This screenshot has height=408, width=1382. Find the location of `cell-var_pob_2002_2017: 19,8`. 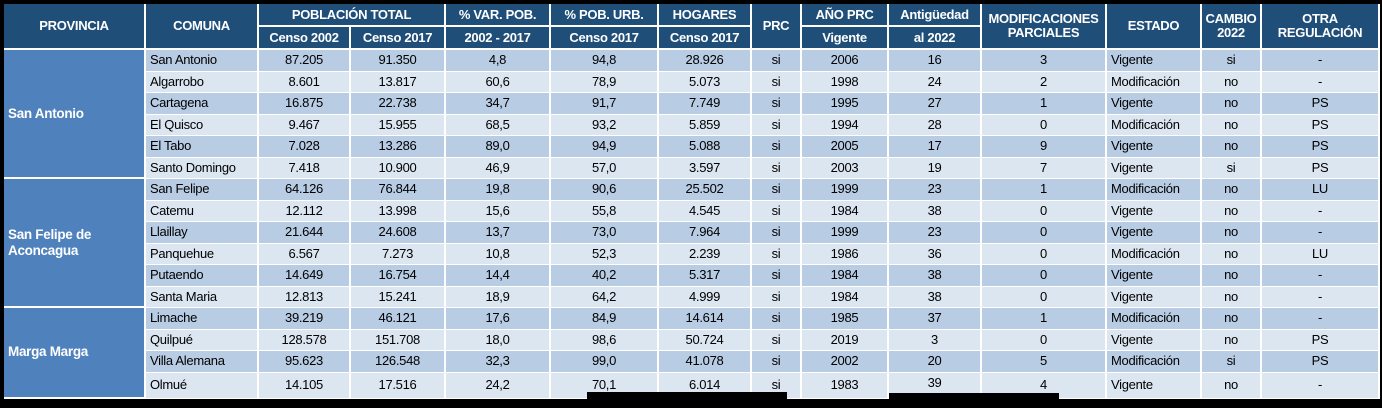

cell-var_pob_2002_2017: 19,8 is located at coordinates (498, 190).